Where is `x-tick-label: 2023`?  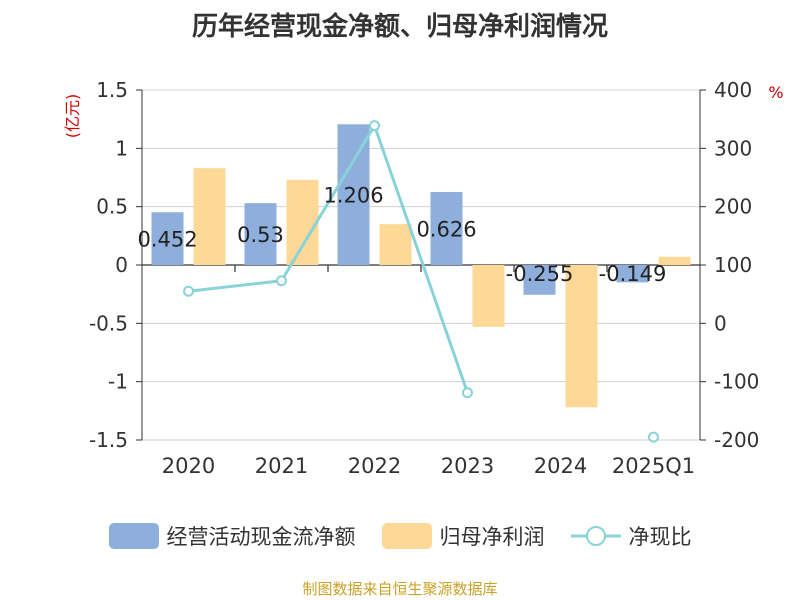
x-tick-label: 2023 is located at coordinates (467, 466).